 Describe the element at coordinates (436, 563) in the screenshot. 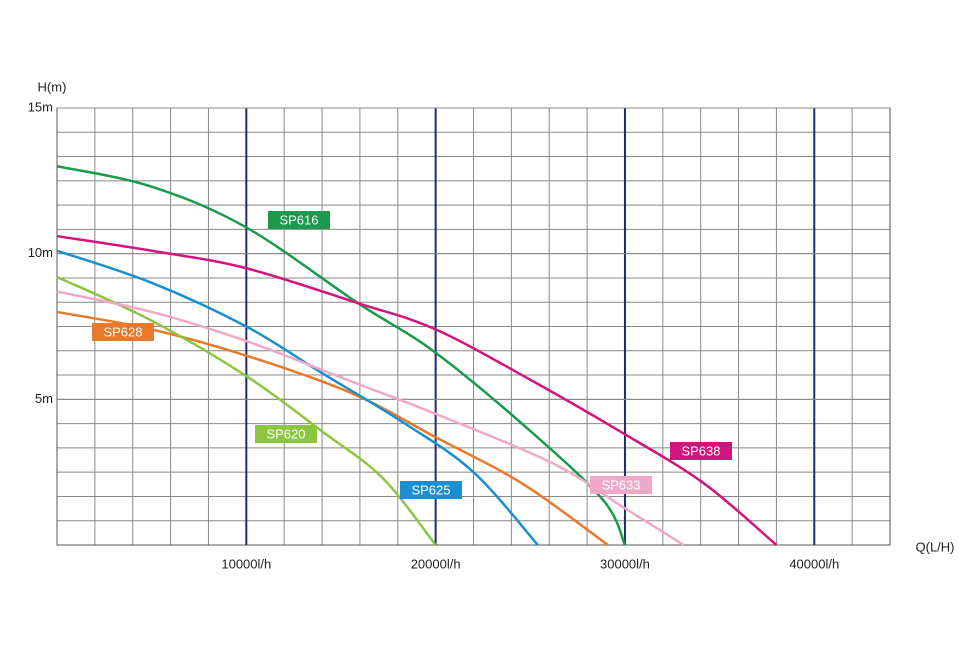

I see `x-tick-label: 20000l/h` at that location.